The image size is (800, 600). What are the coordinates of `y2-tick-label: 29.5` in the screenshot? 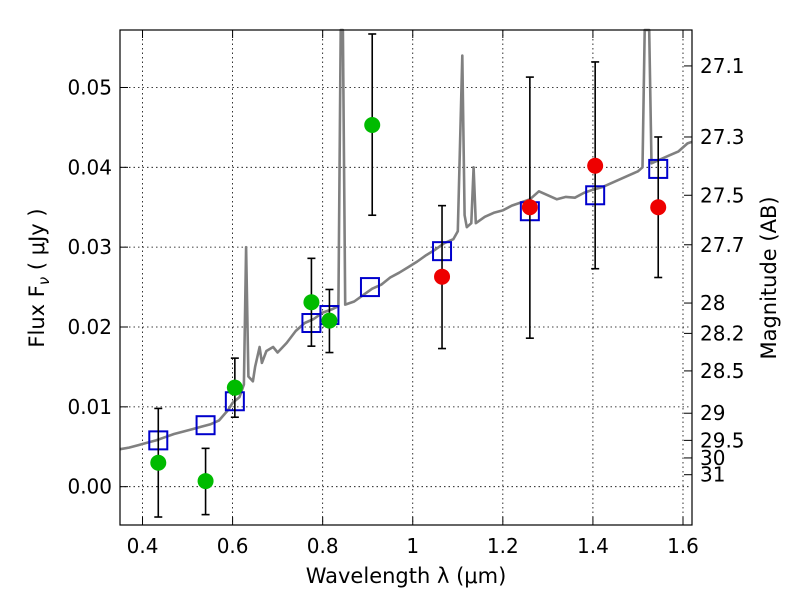 It's located at (722, 440).